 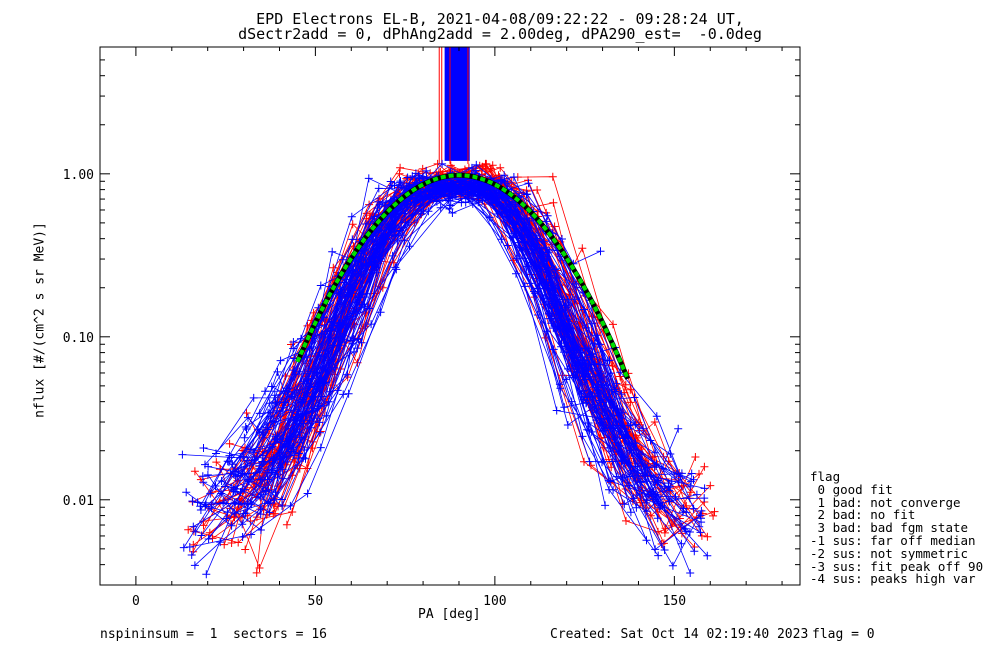 I want to click on footer-created: Created: Sat Oct 14 02:19:40 2023, so click(x=679, y=634).